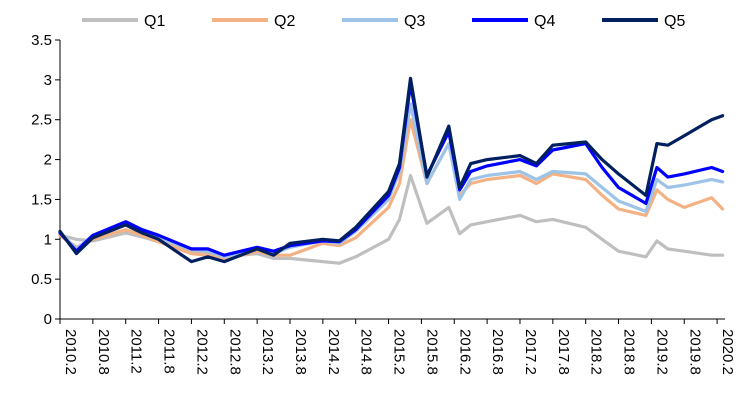 The width and height of the screenshot is (738, 408). I want to click on x-tick-label: 2014.8, so click(366, 352).